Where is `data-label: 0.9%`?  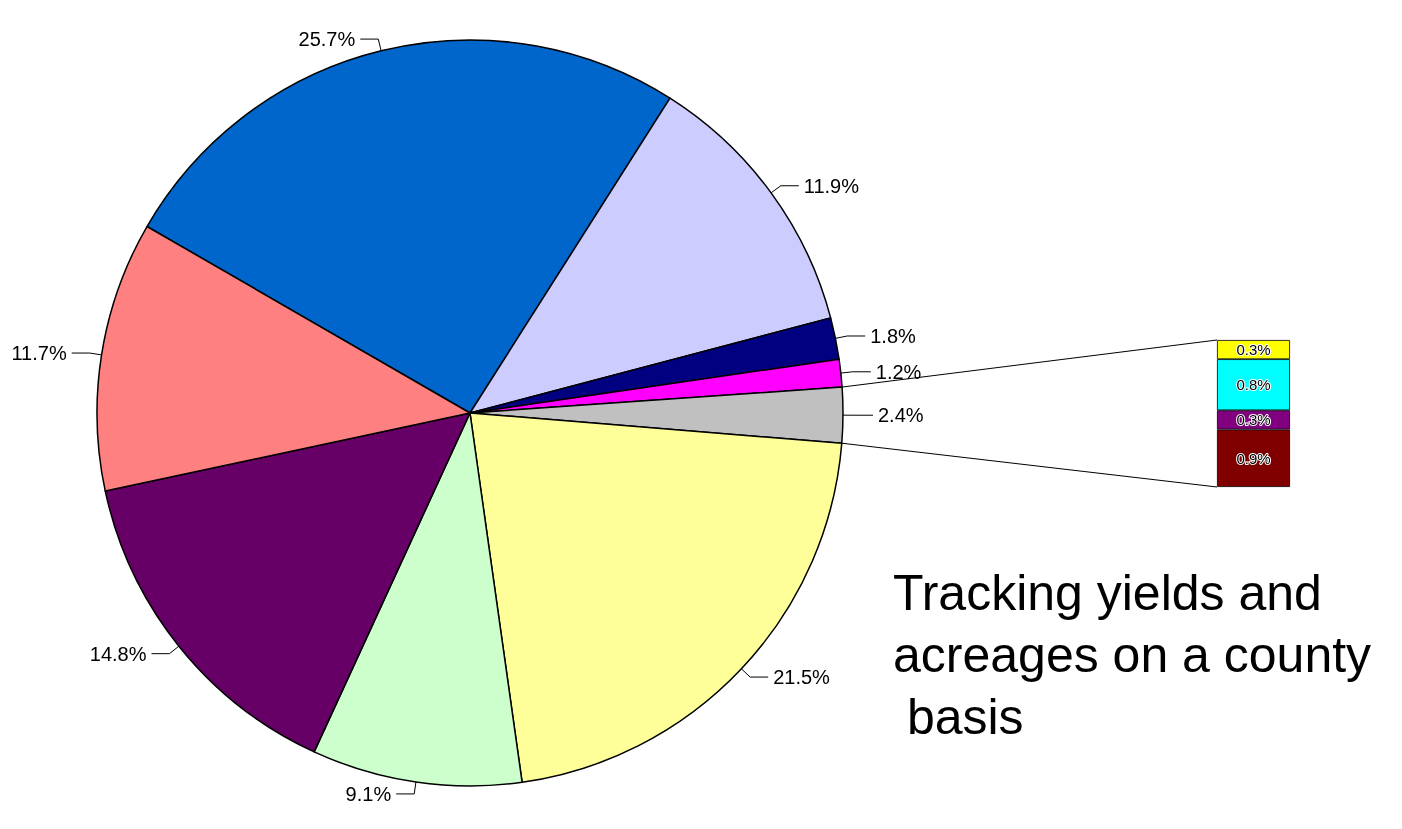
data-label: 0.9% is located at coordinates (1253, 458).